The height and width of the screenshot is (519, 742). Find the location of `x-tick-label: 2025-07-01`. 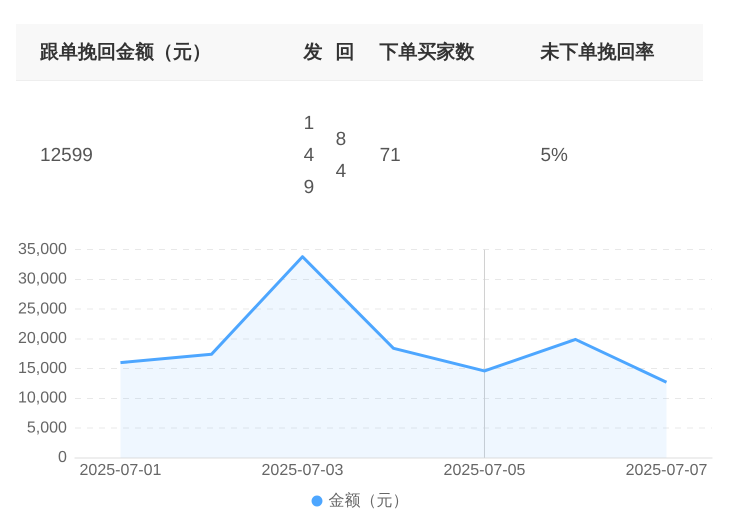

x-tick-label: 2025-07-01 is located at coordinates (121, 470).